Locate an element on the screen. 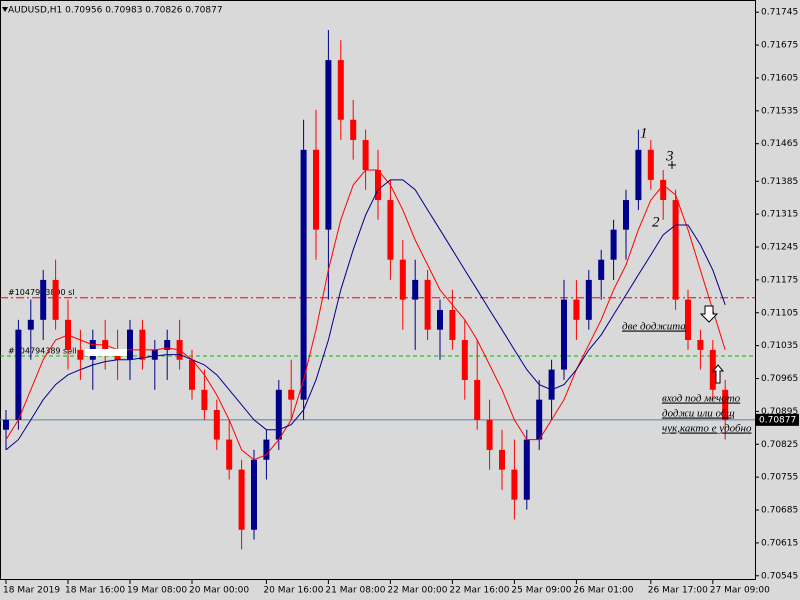 Image resolution: width=800 pixels, height=600 pixels. annotation: 3 is located at coordinates (669, 156).